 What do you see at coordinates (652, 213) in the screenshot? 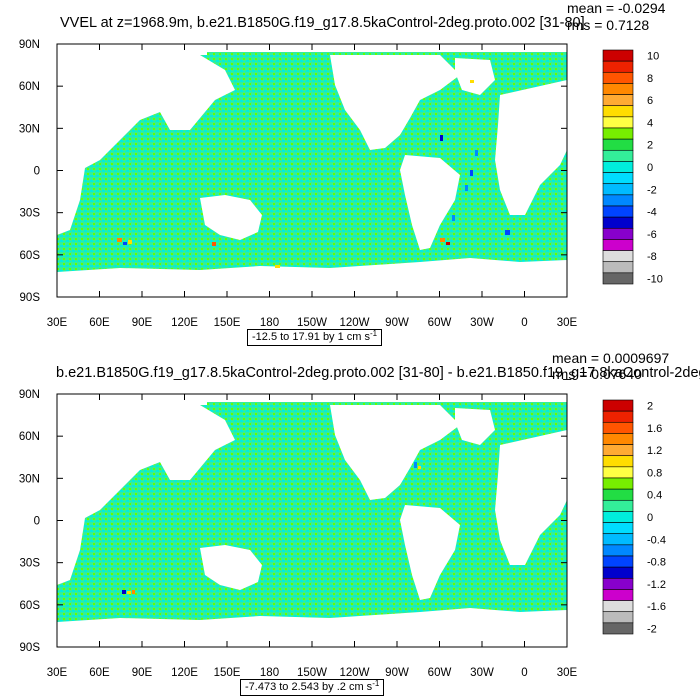
I see `colorbar-label: -4` at bounding box center [652, 213].